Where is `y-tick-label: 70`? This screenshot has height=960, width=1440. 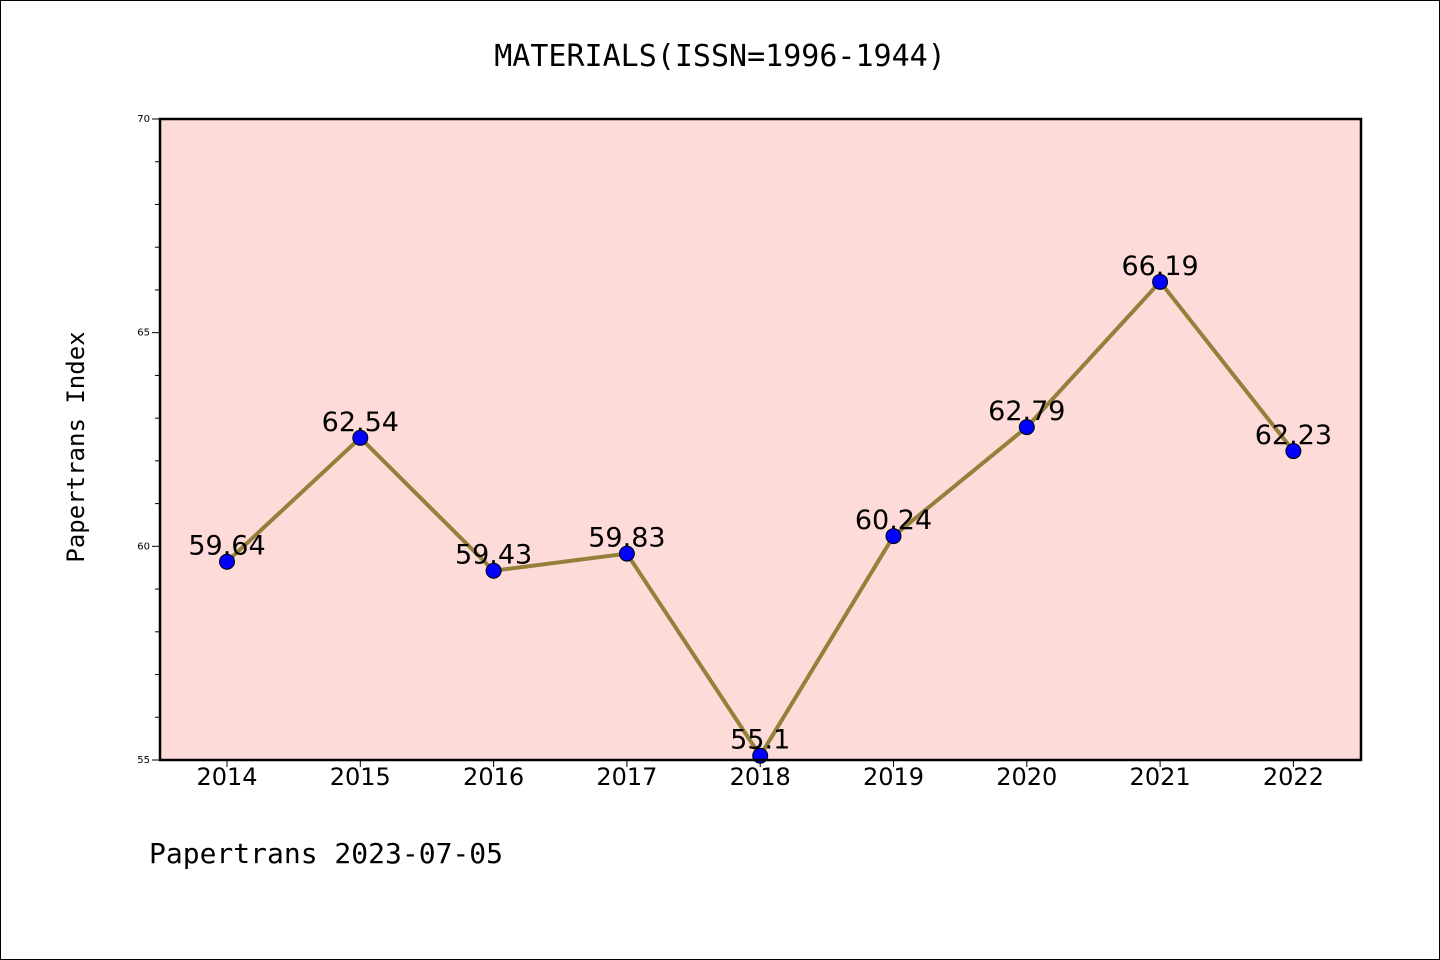
y-tick-label: 70 is located at coordinates (143, 119).